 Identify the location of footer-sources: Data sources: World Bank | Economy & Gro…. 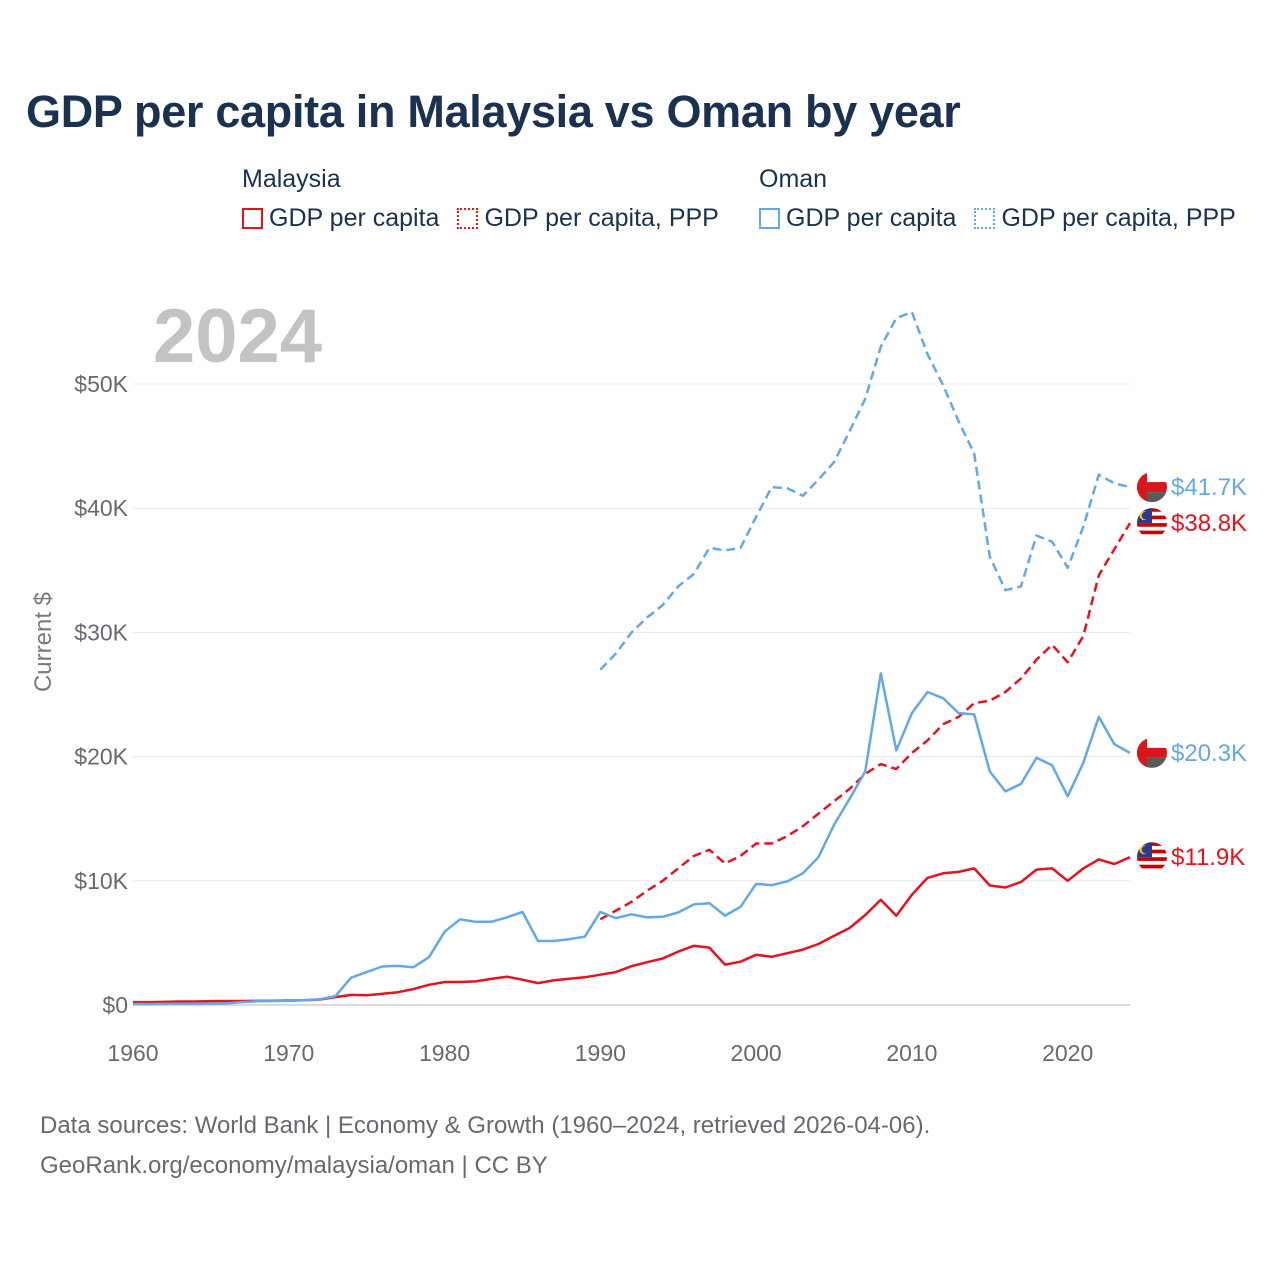
(485, 1125).